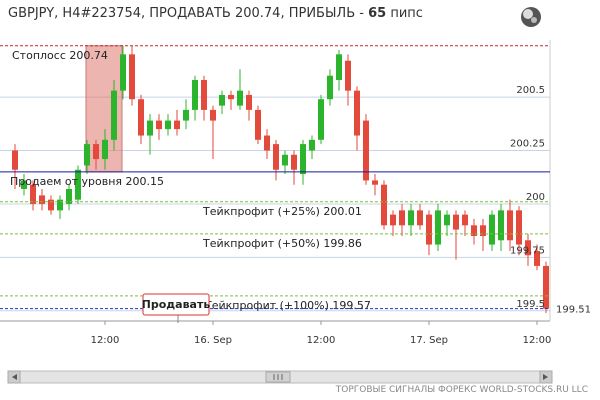 The width and height of the screenshot is (600, 400). I want to click on y-tick-label: 200.5, so click(530, 90).